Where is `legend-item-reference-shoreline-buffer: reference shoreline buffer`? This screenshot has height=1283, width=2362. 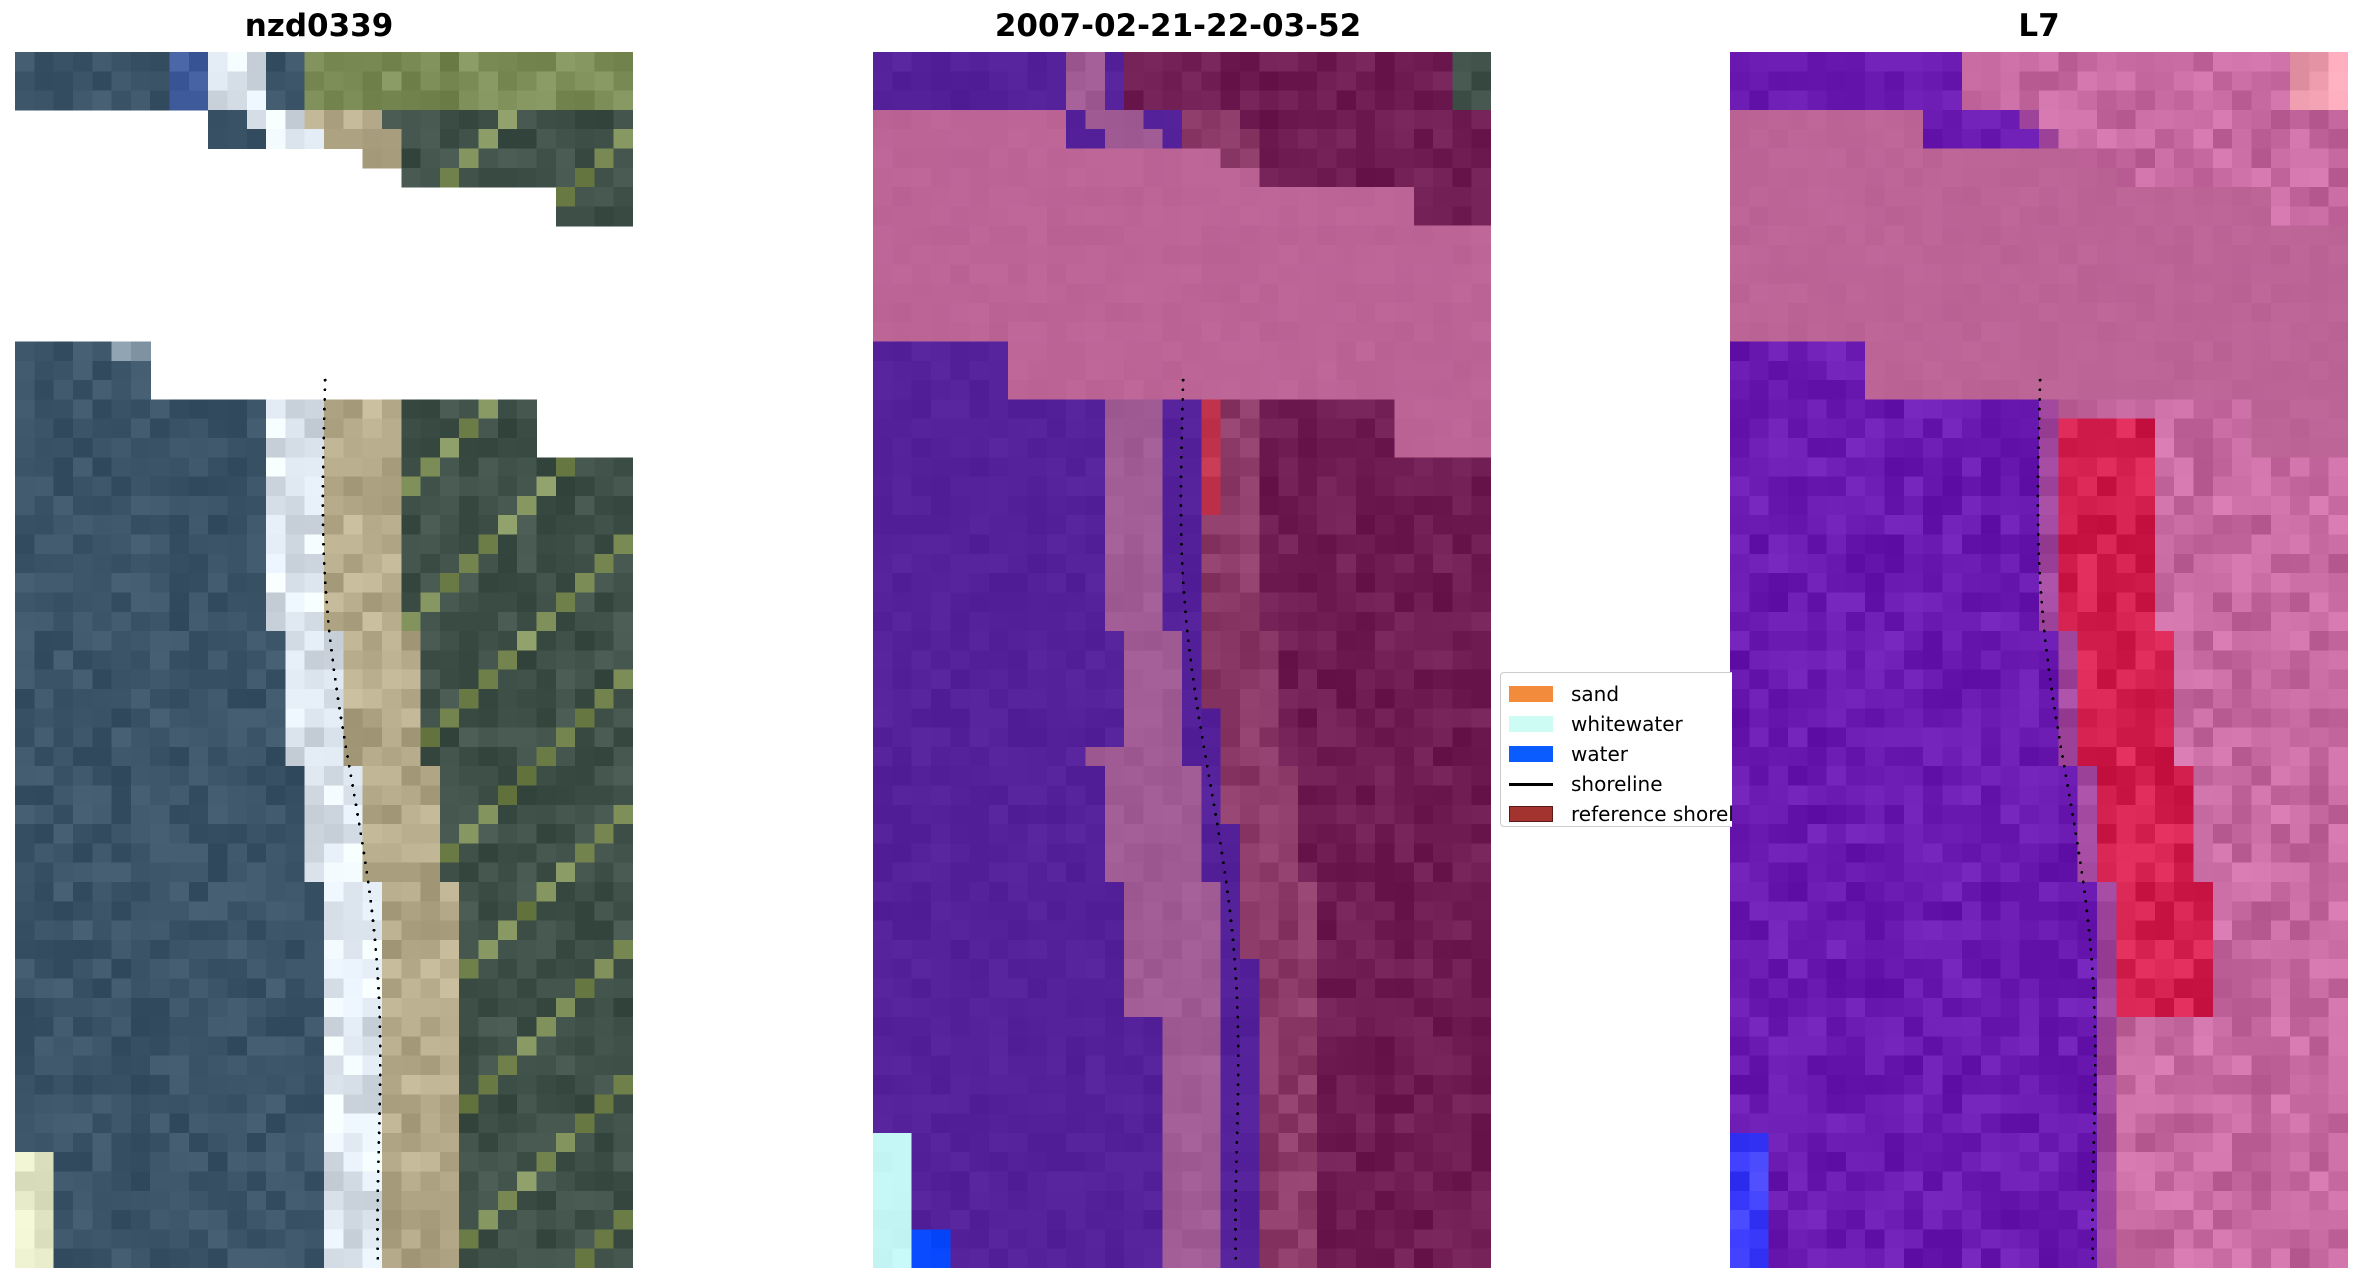
legend-item-reference-shoreline-buffer: reference shoreline buffer is located at coordinates (1620, 813).